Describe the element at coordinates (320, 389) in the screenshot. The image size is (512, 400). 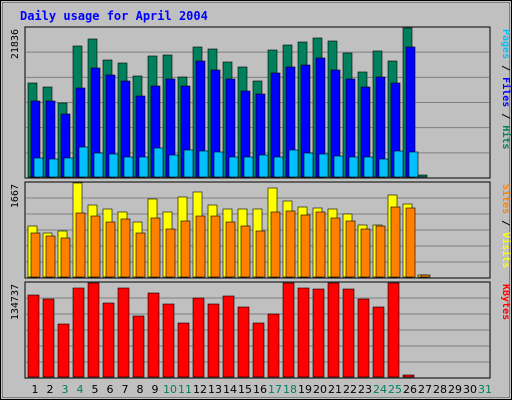
I see `day-label: 20` at that location.